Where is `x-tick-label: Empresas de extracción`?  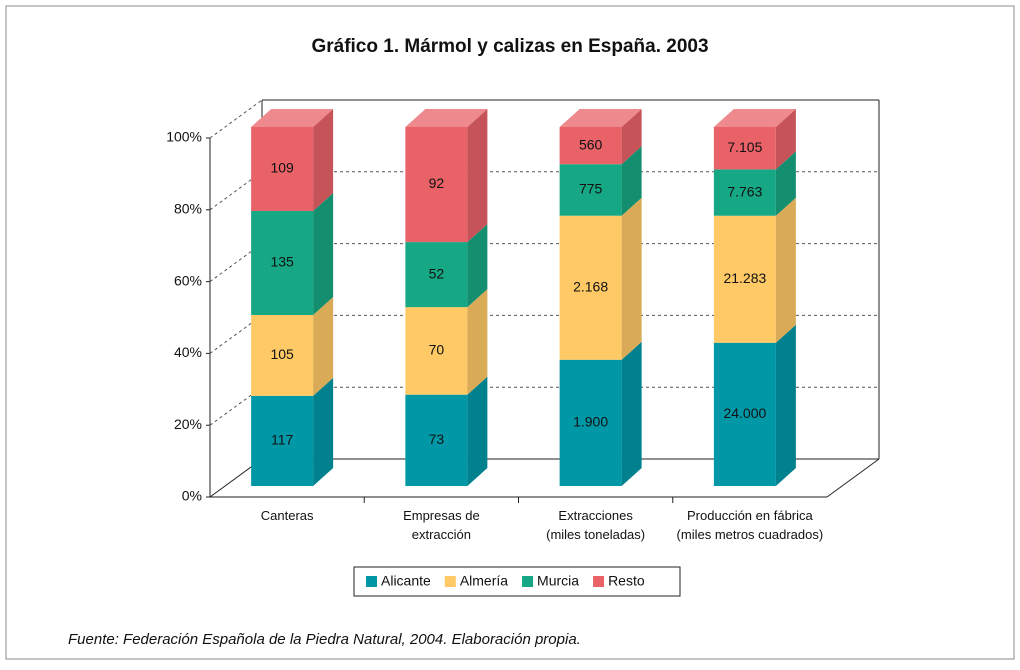
x-tick-label: Empresas de extracción is located at coordinates (441, 525).